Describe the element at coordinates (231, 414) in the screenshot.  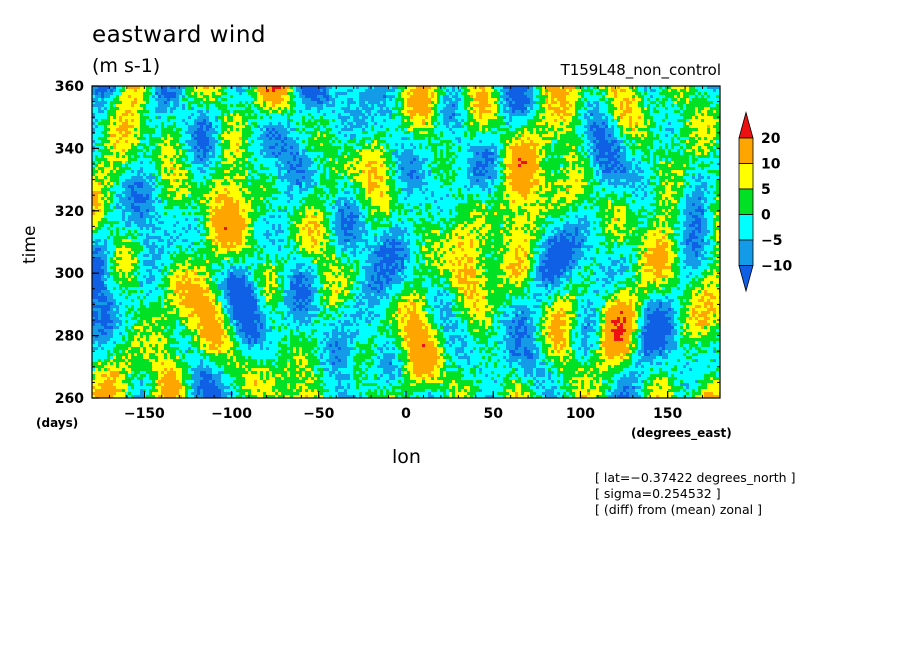
I see `x-tick-label: −100` at that location.